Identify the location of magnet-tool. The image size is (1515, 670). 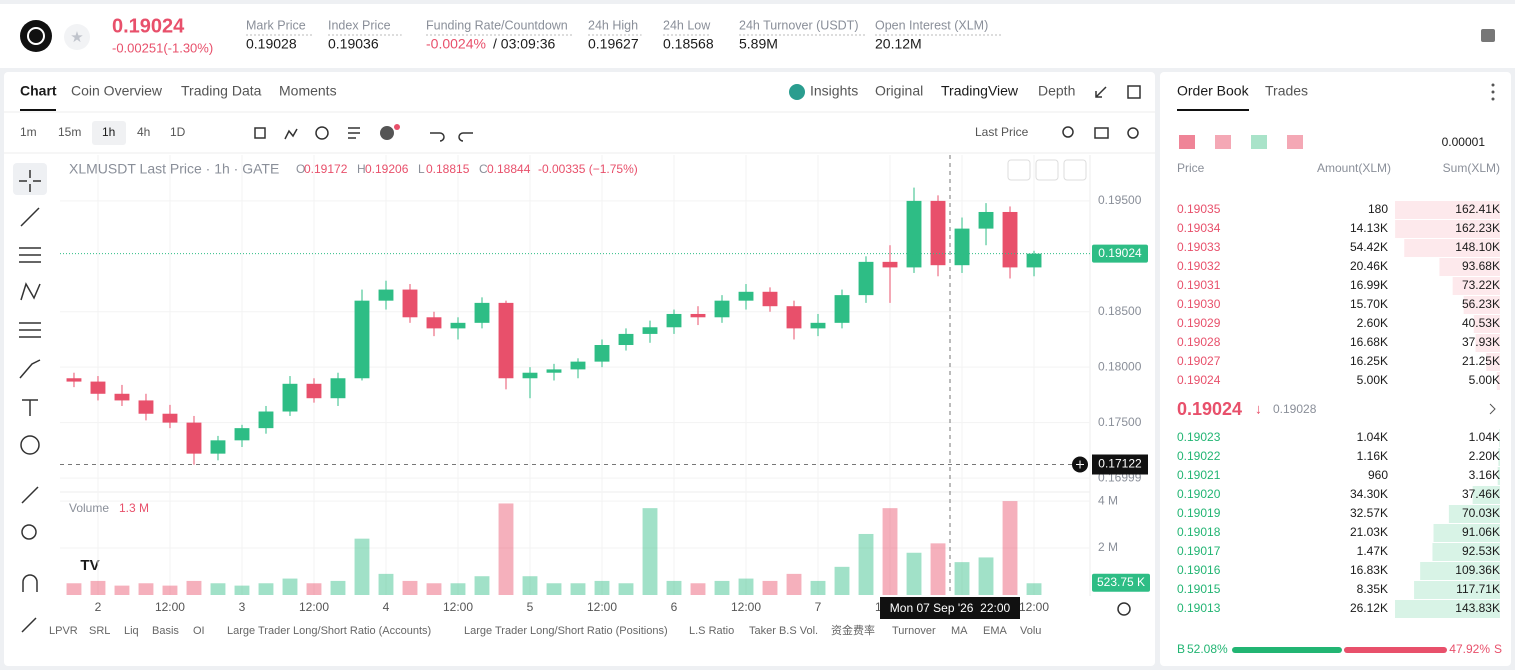
(30, 583).